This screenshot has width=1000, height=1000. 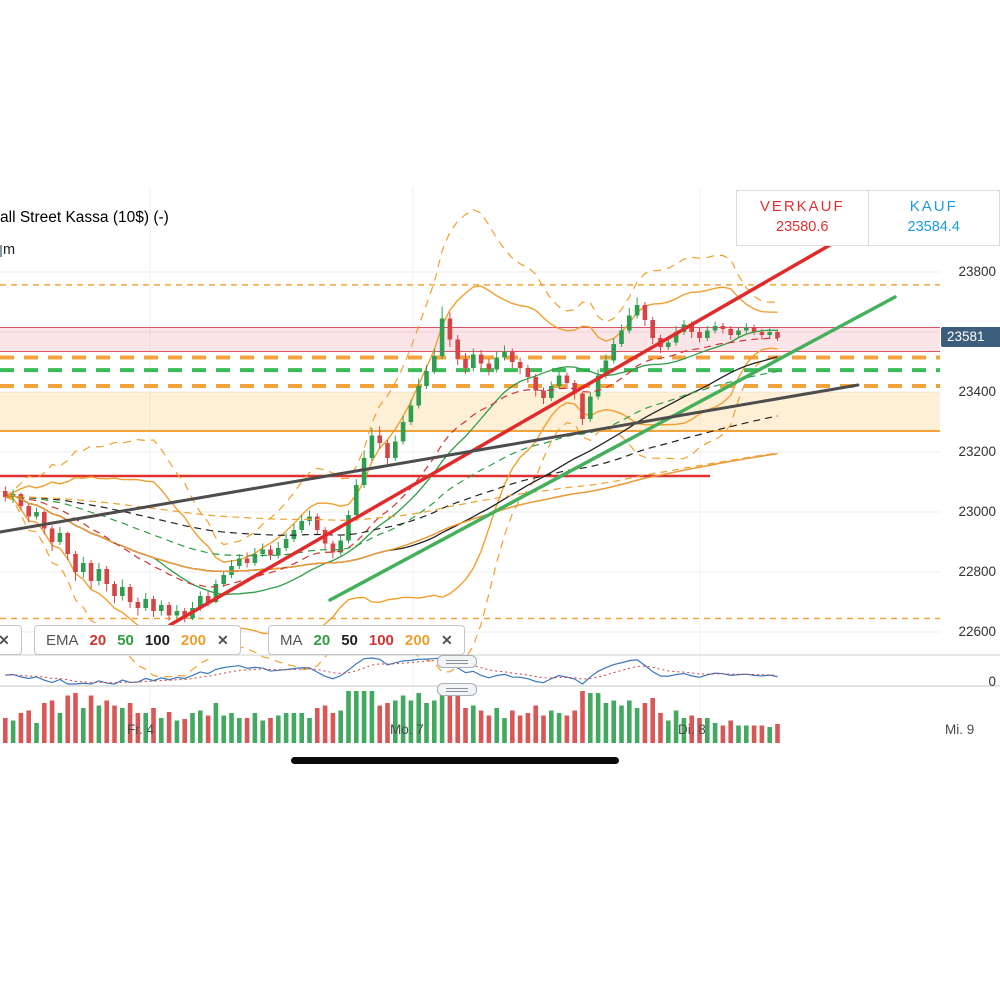 What do you see at coordinates (157, 640) in the screenshot?
I see `ema-period-100: 100` at bounding box center [157, 640].